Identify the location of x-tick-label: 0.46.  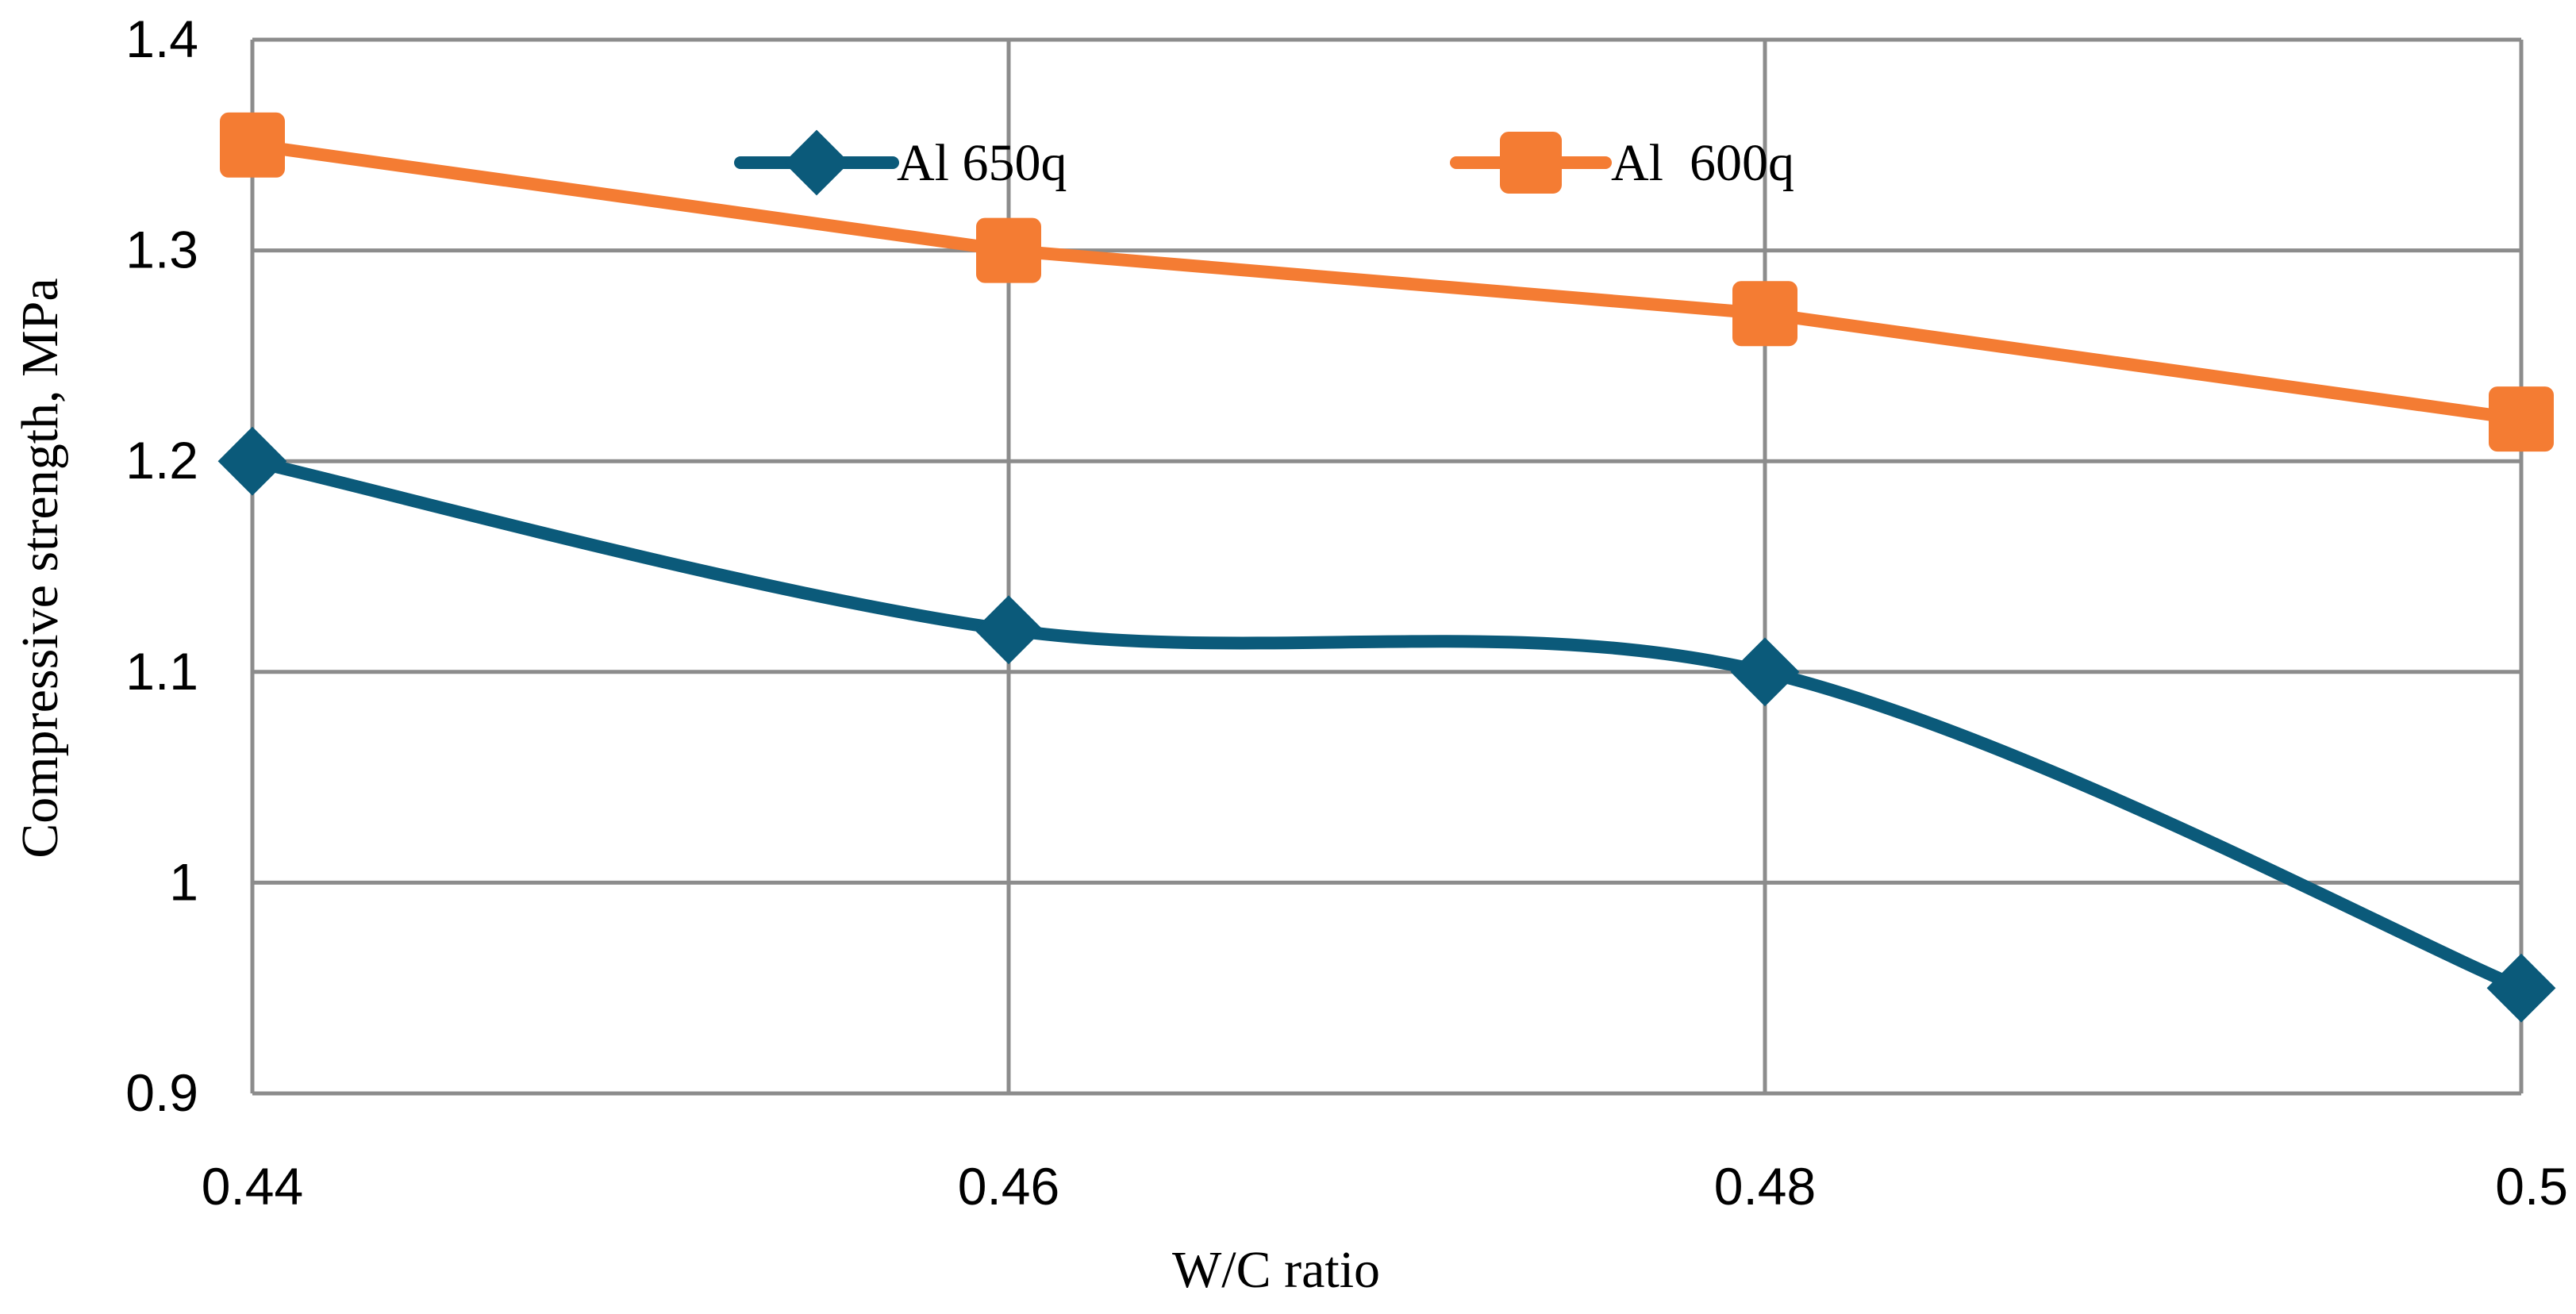
(1008, 1186).